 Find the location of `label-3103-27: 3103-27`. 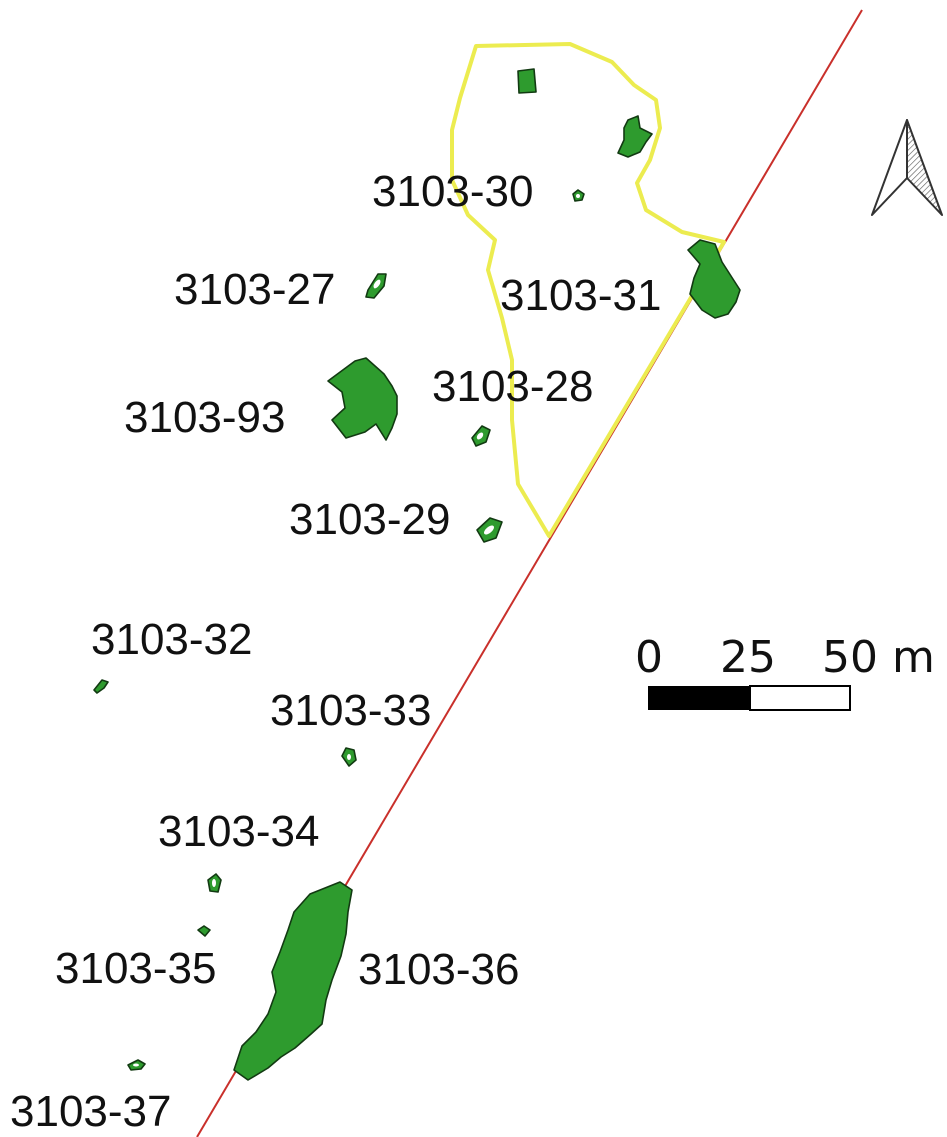

label-3103-27: 3103-27 is located at coordinates (254, 289).